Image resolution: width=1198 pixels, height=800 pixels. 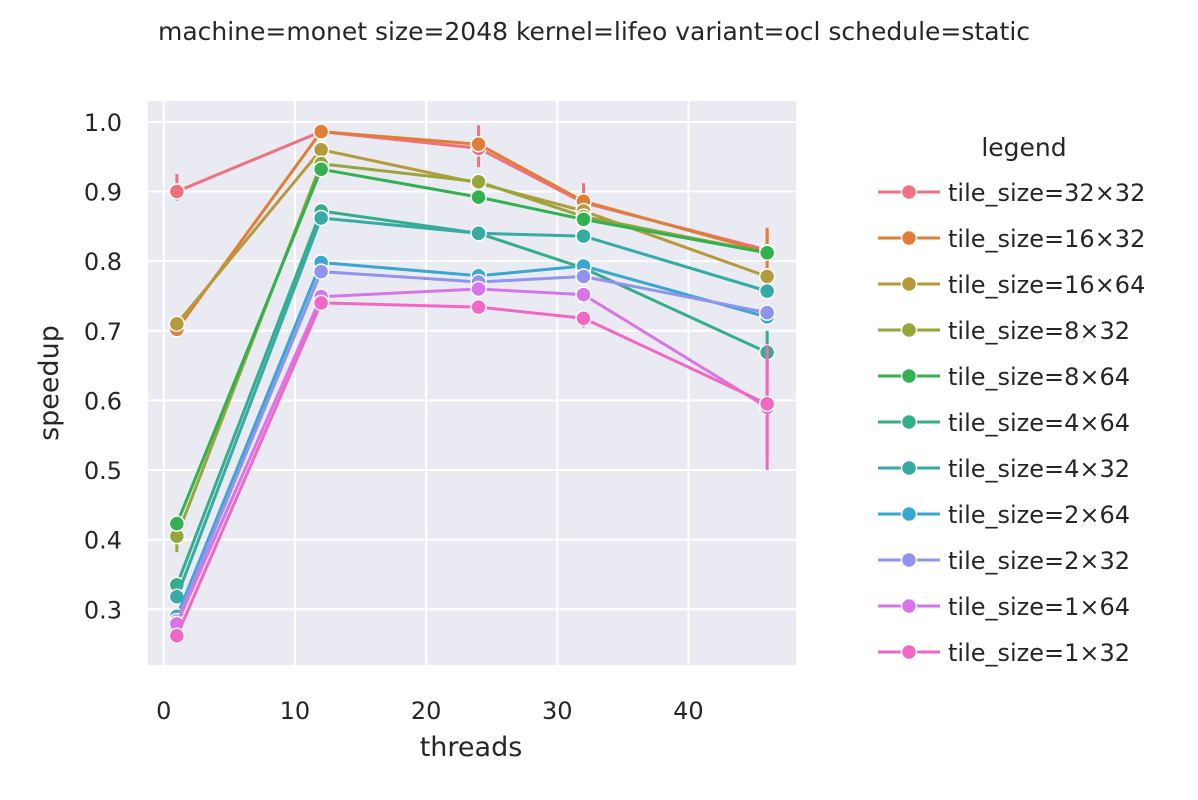 I want to click on y-axis-label: speedup, so click(x=49, y=383).